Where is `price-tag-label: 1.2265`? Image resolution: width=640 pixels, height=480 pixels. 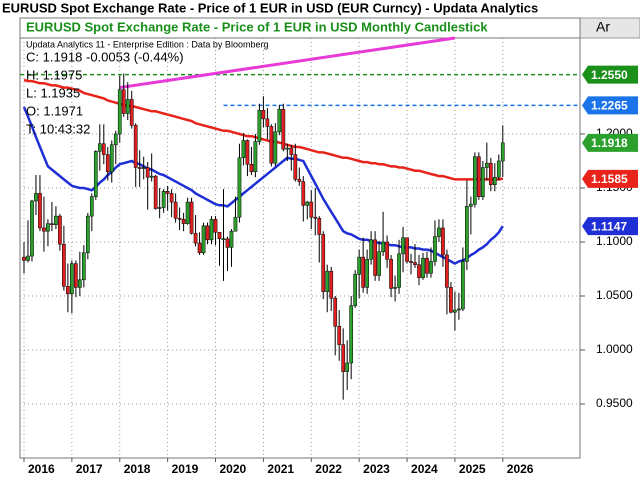 price-tag-label: 1.2265 is located at coordinates (609, 106).